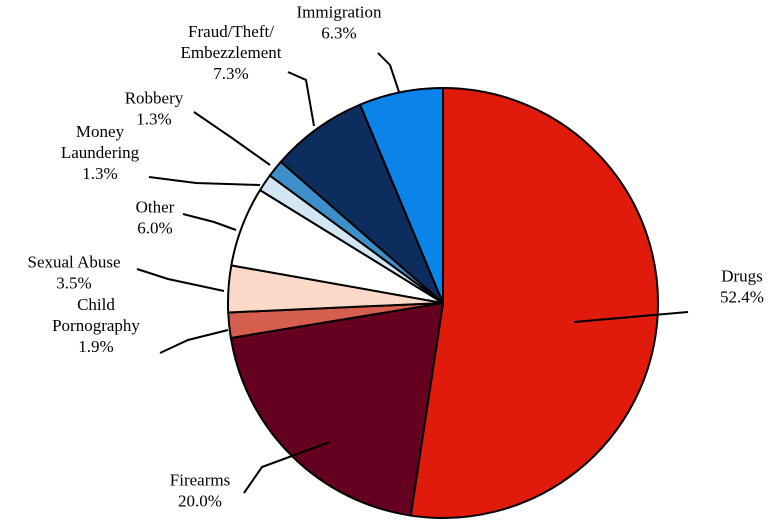 The width and height of the screenshot is (773, 527). What do you see at coordinates (155, 218) in the screenshot?
I see `slice-label-4: Other 6.0%` at bounding box center [155, 218].